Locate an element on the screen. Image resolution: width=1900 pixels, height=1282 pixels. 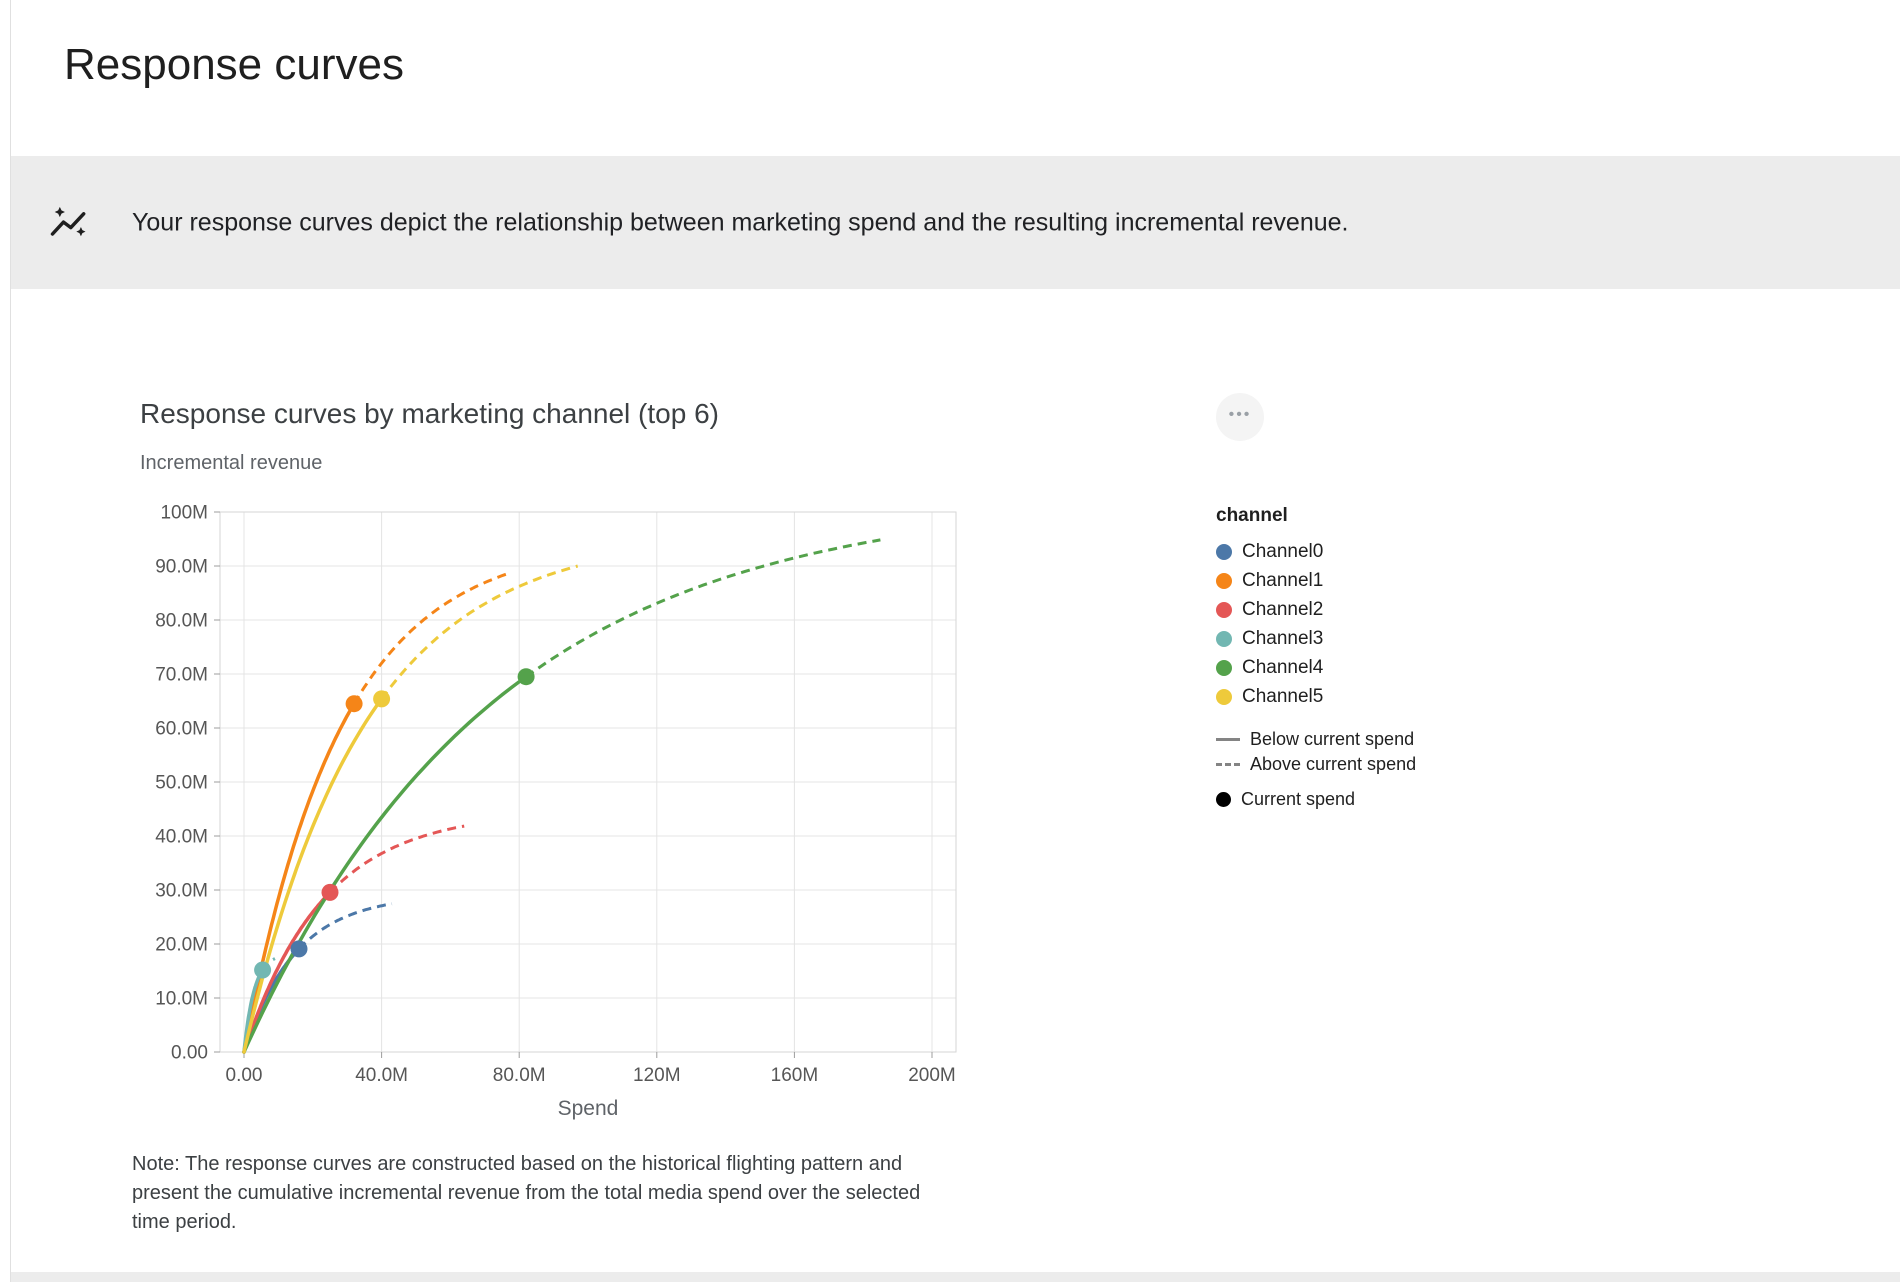
current-spend-marker-Channel4 is located at coordinates (526, 677).